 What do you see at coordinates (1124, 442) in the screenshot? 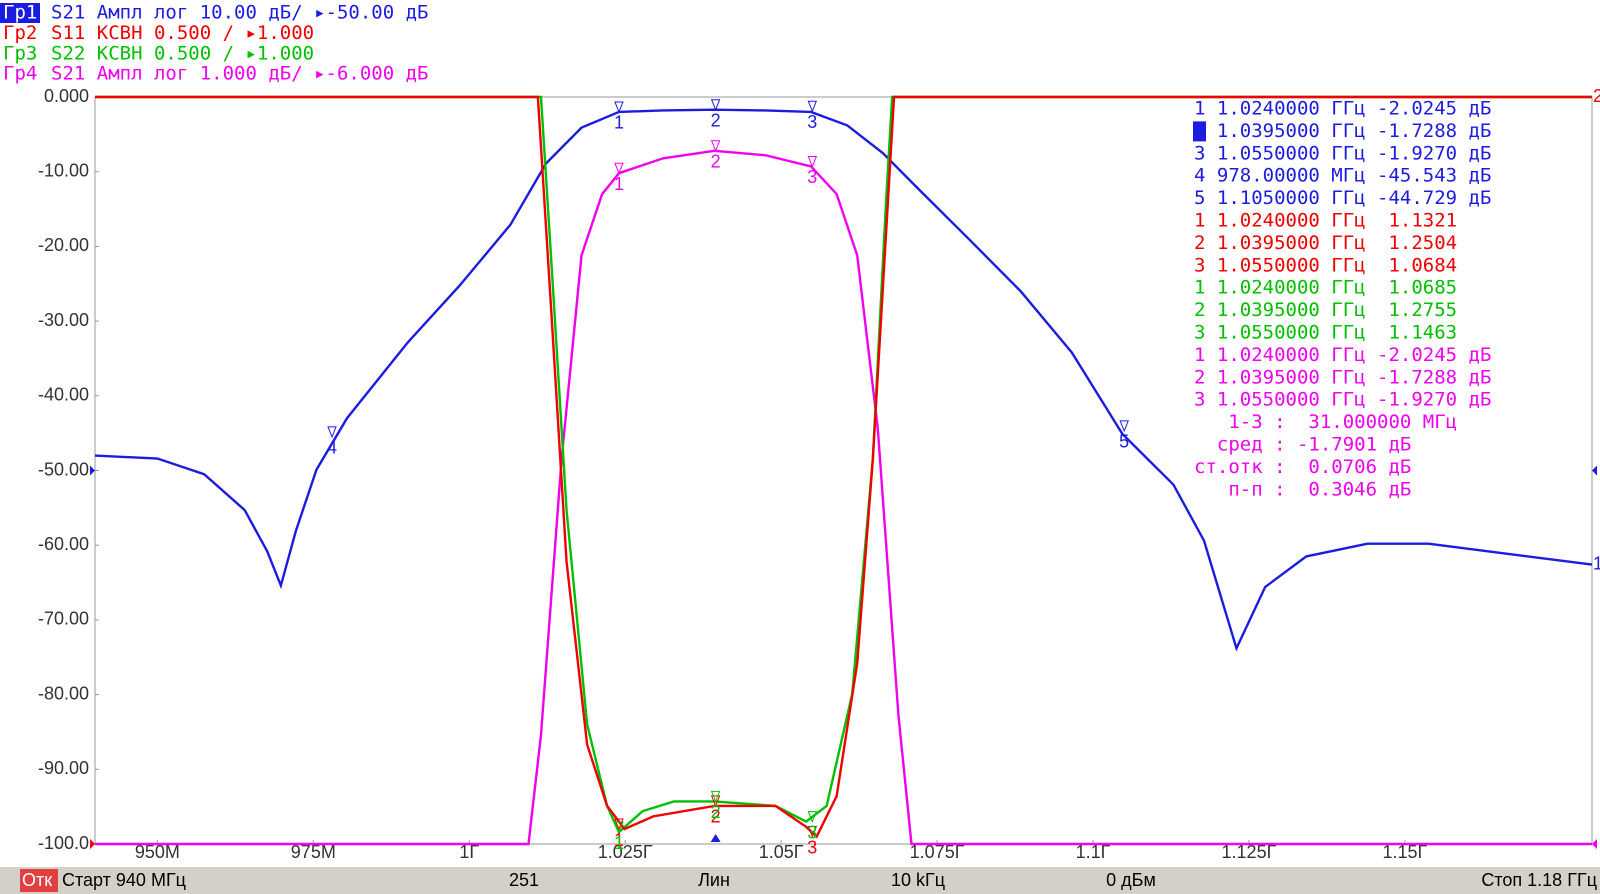
I see `marker-label: 5` at bounding box center [1124, 442].